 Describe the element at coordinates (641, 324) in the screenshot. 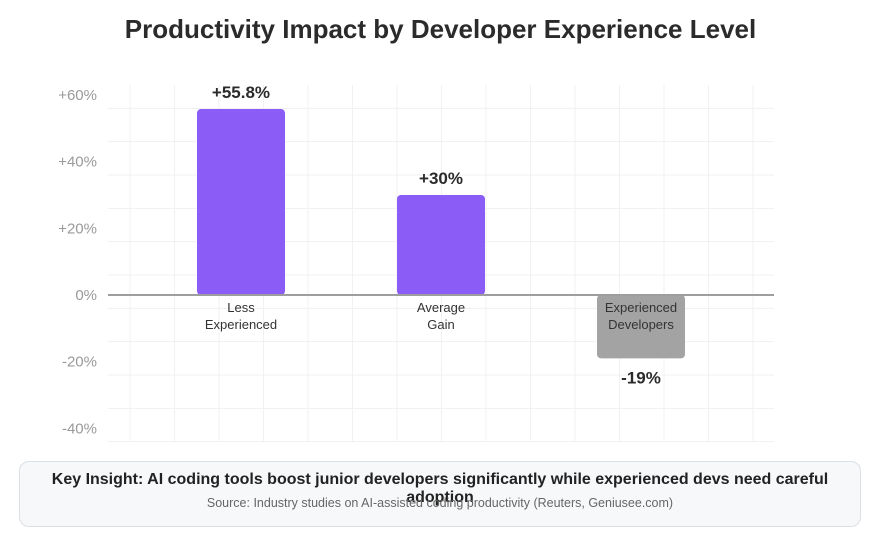

I see `category-label: Developers` at that location.